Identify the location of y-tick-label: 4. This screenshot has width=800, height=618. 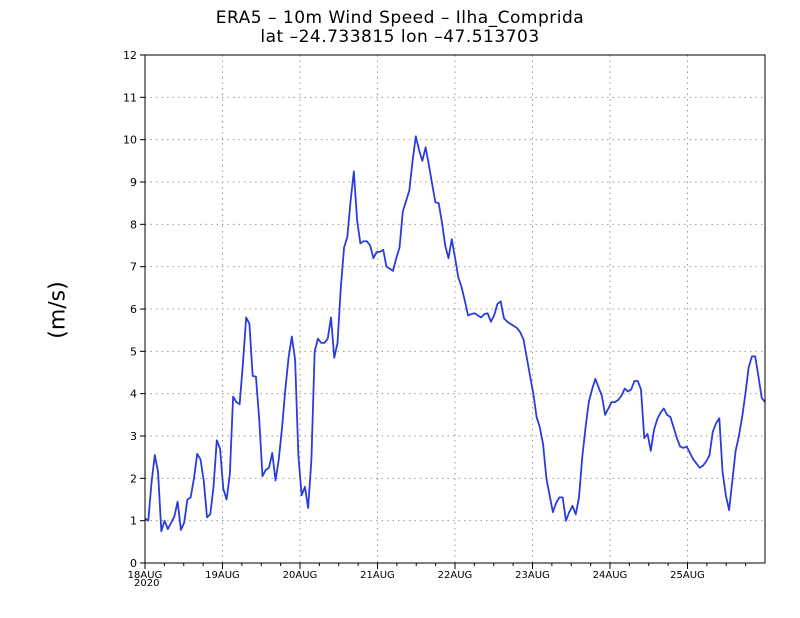
(133, 394).